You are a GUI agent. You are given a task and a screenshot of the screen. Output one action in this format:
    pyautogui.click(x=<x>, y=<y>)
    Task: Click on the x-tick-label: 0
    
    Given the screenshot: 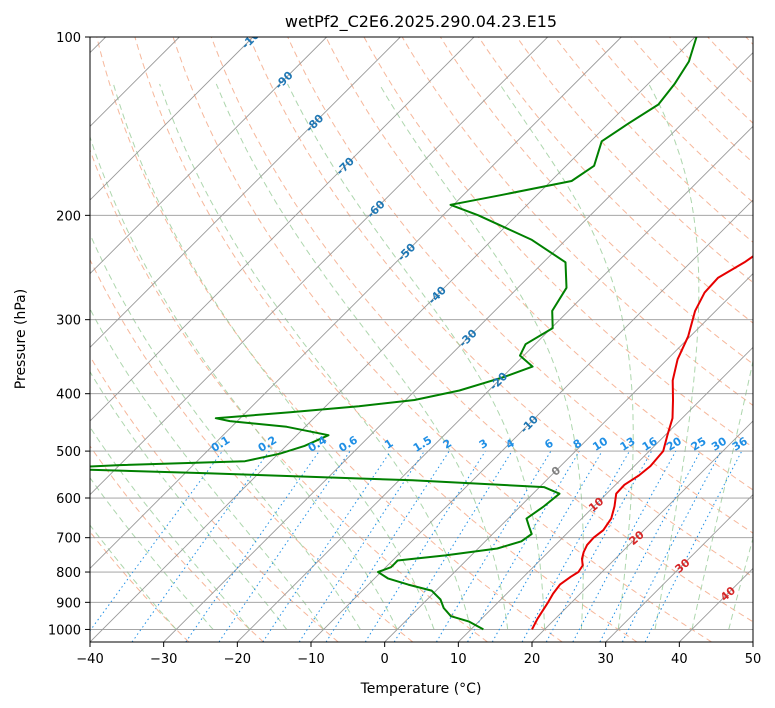 What is the action you would take?
    pyautogui.click(x=385, y=659)
    